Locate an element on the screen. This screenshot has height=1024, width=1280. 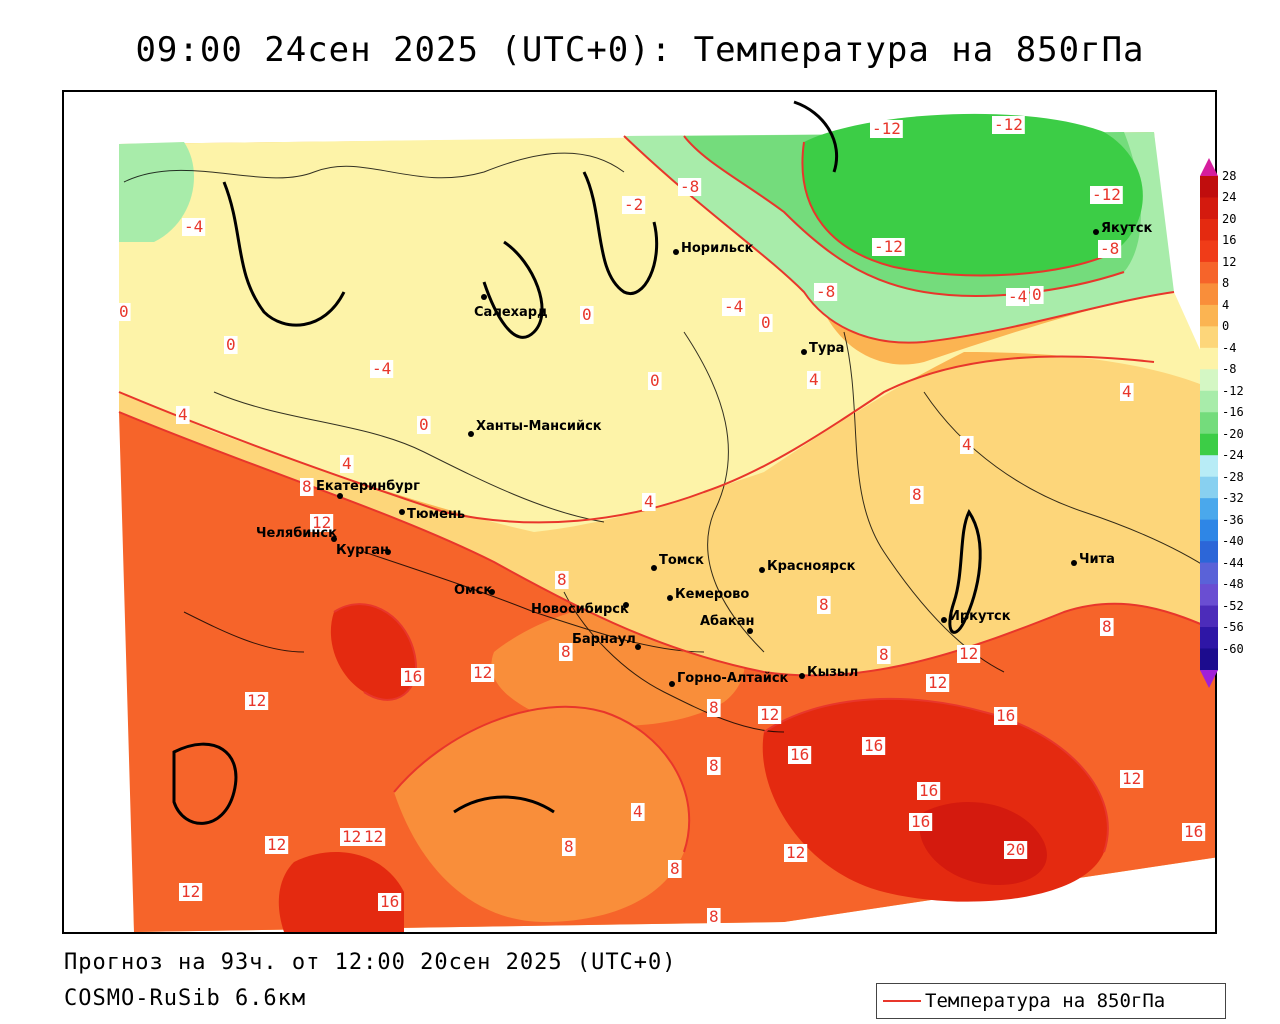
city-label: Тура is located at coordinates (826, 348).